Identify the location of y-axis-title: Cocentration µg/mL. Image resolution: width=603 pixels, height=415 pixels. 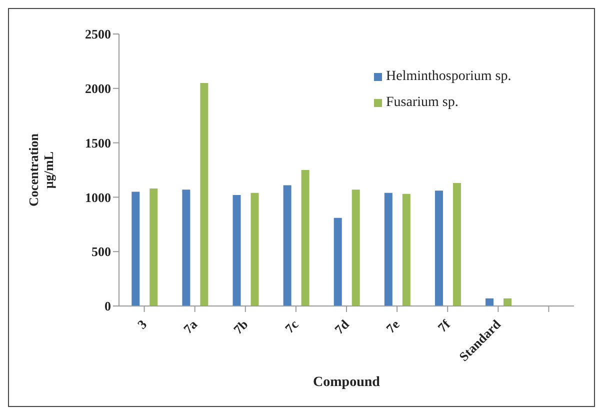
(41, 169).